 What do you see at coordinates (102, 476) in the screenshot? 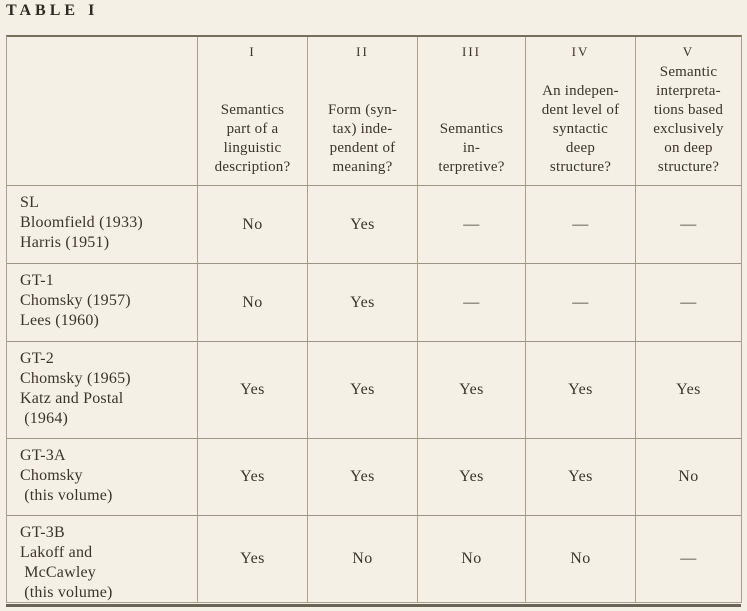
I see `row-label-gt3a: GT-3A Chomsky (this volume)` at bounding box center [102, 476].